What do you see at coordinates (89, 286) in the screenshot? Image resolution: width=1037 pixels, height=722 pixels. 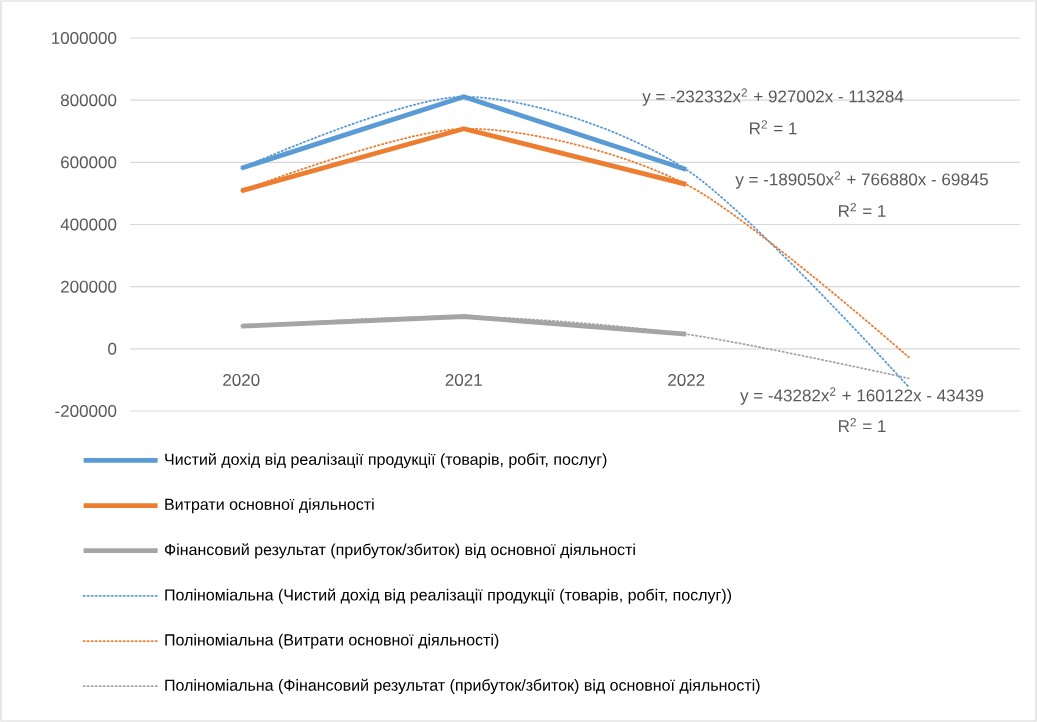 I see `y-tick-label: 200000` at bounding box center [89, 286].